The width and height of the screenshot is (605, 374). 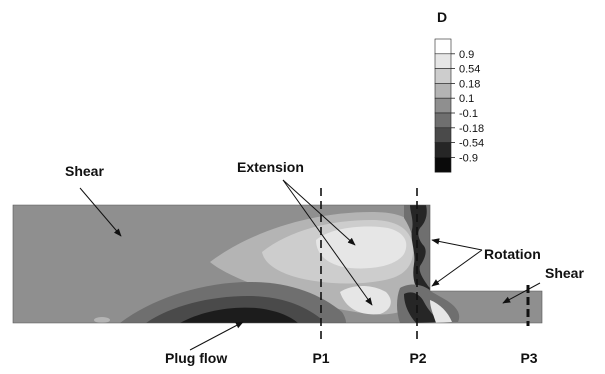 I want to click on label-p1: P1, so click(x=320, y=358).